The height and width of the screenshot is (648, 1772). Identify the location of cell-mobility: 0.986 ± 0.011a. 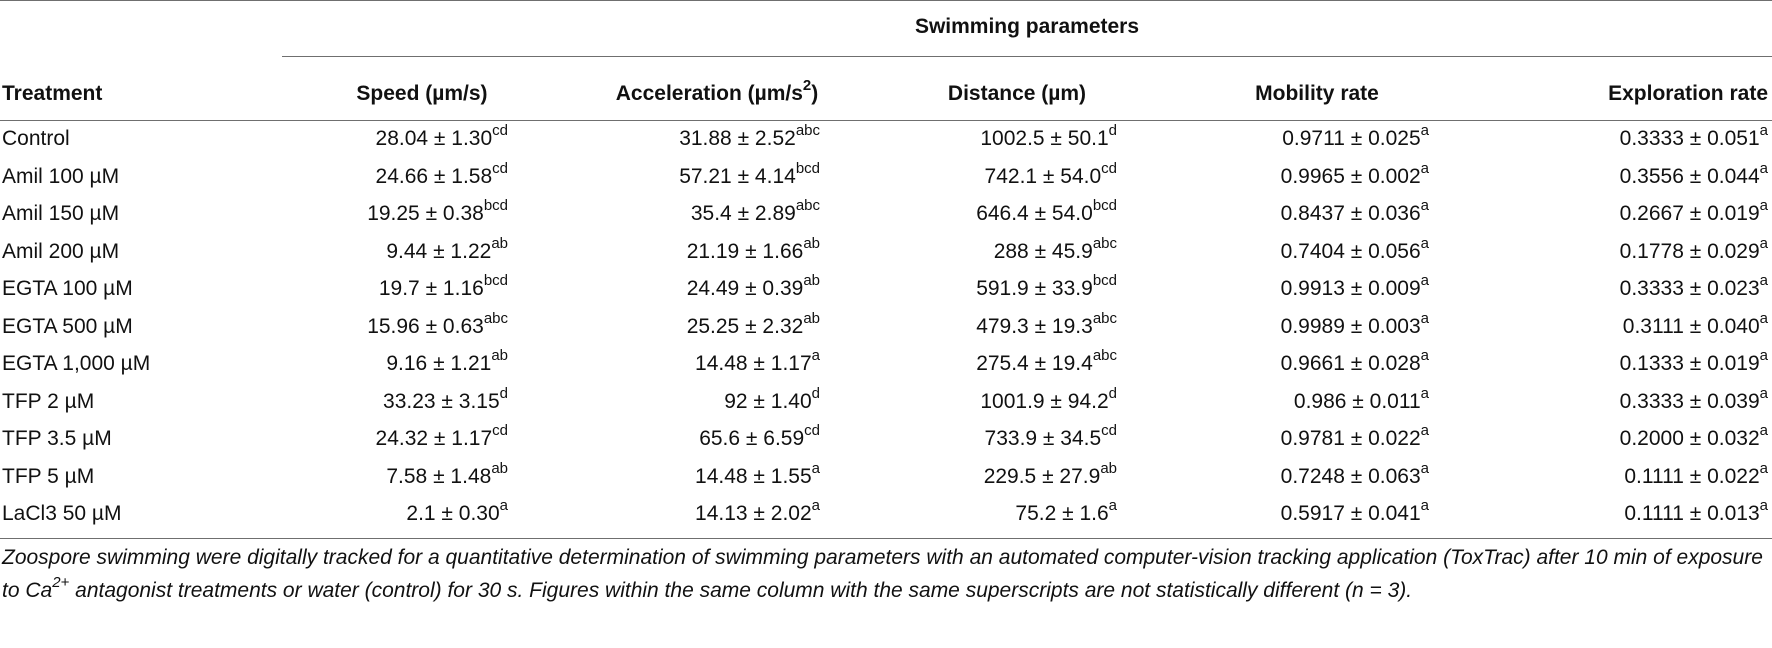
(1317, 402).